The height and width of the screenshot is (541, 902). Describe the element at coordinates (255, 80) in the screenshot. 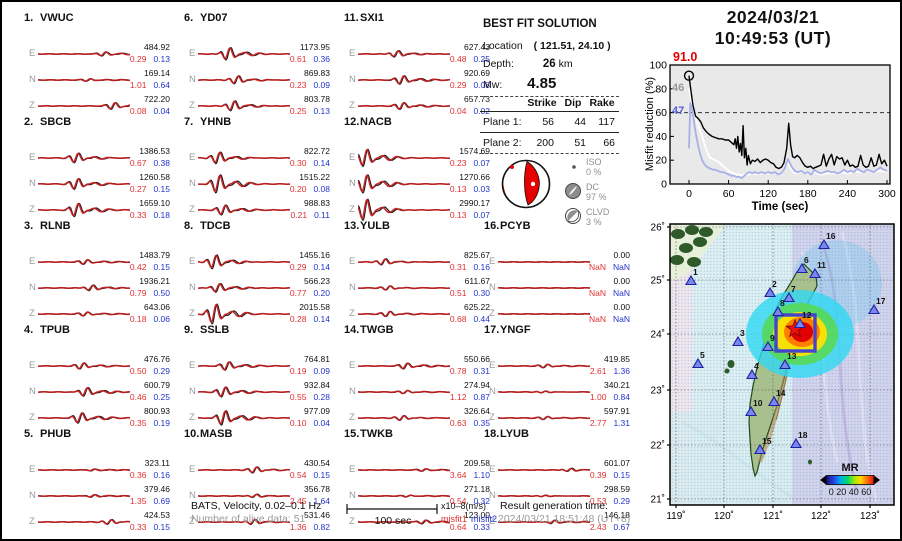

I see `component-row-N: N 869.83 0.23 0.09` at that location.